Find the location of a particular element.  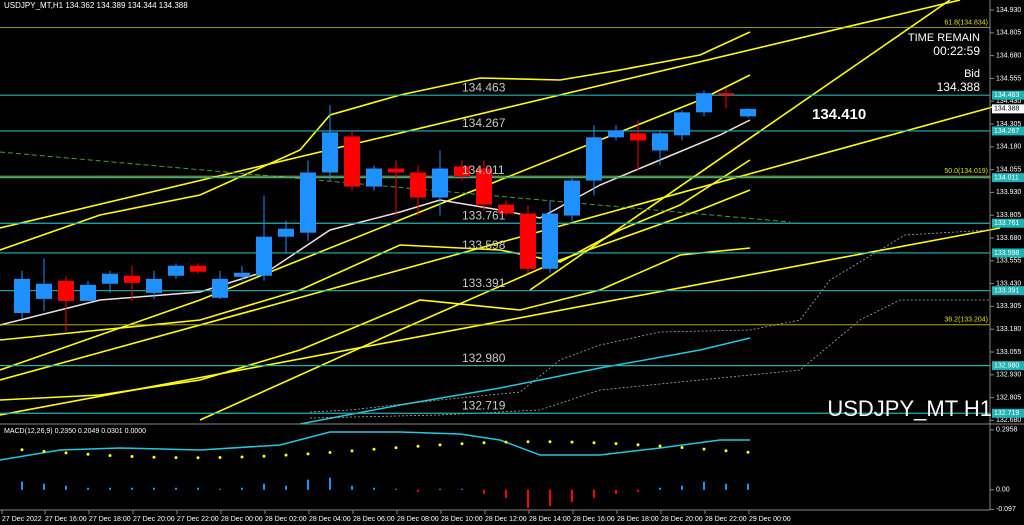

level-label: 133.598 is located at coordinates (484, 245).